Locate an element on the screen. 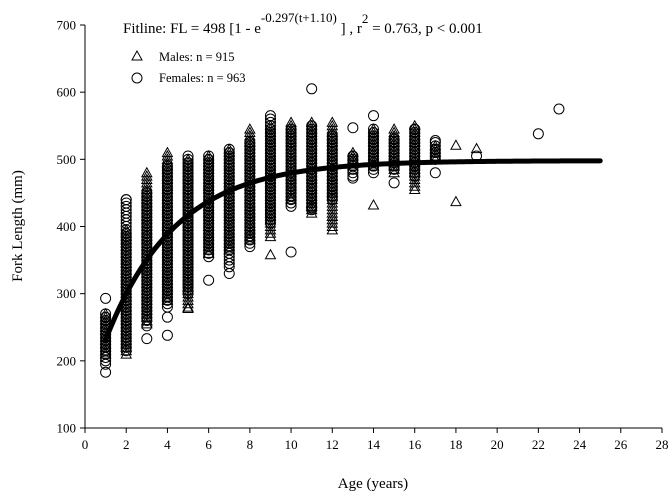  y-tick-label: 400 is located at coordinates (67, 226).